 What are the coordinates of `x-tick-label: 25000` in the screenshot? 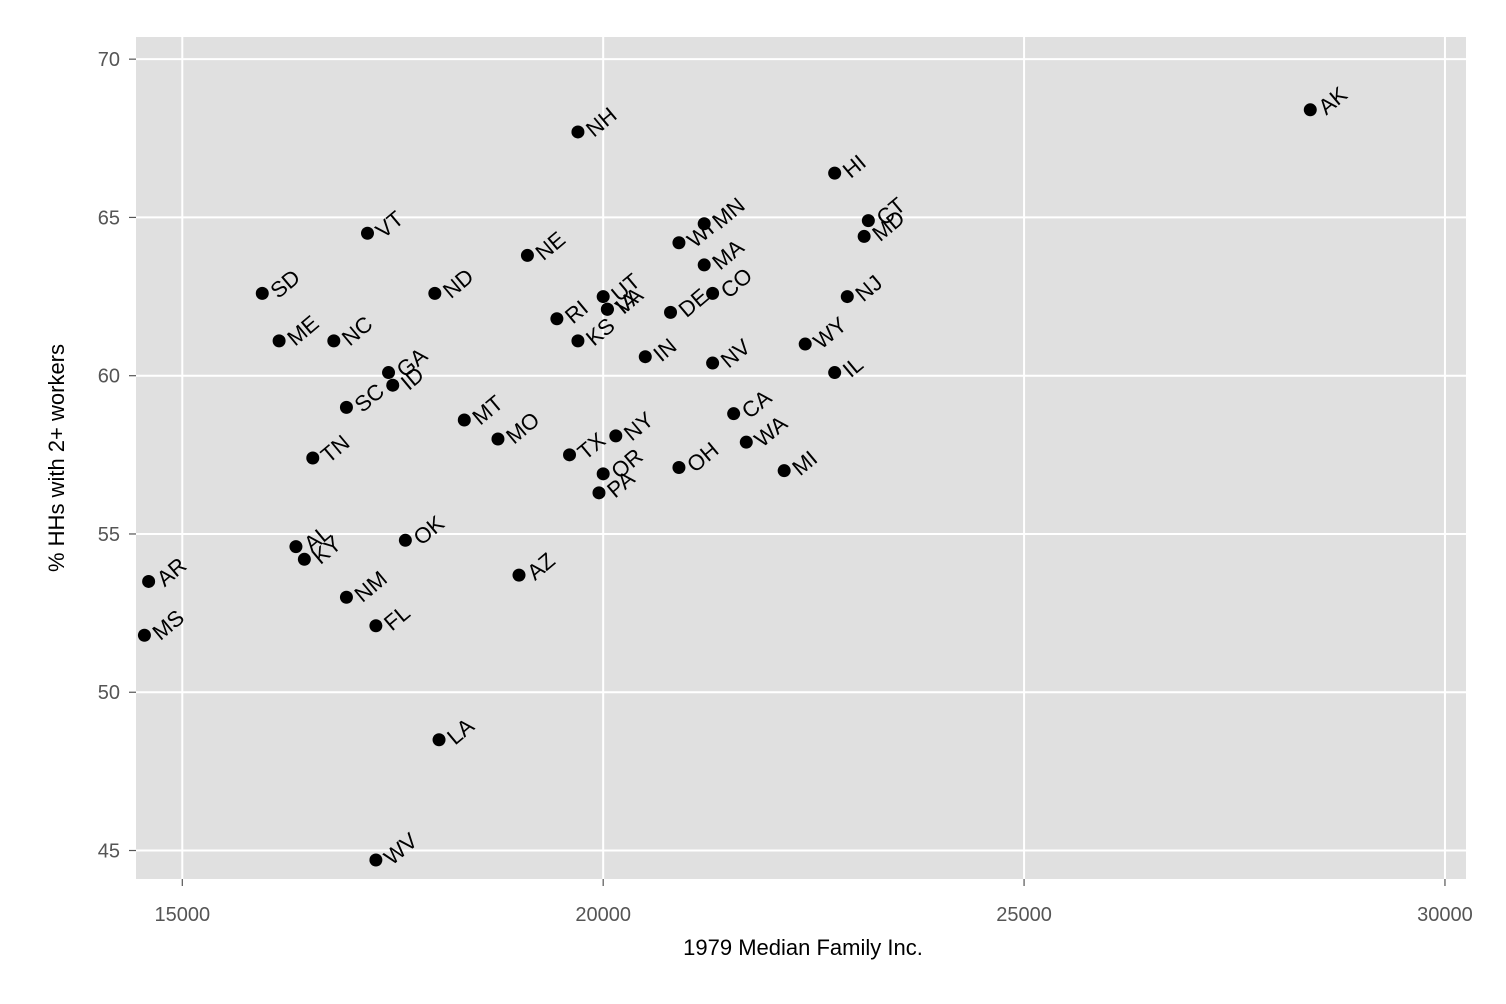 It's located at (1024, 915).